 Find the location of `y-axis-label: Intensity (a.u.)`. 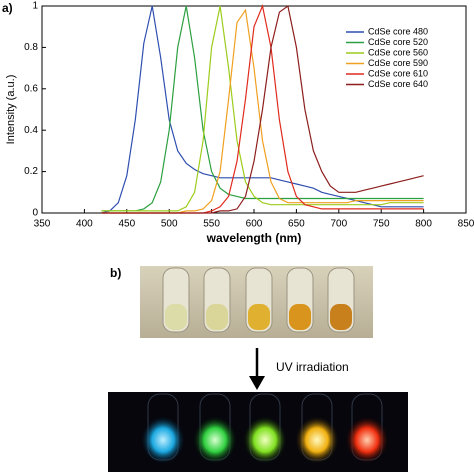

y-axis-label: Intensity (a.u.) is located at coordinates (11, 110).